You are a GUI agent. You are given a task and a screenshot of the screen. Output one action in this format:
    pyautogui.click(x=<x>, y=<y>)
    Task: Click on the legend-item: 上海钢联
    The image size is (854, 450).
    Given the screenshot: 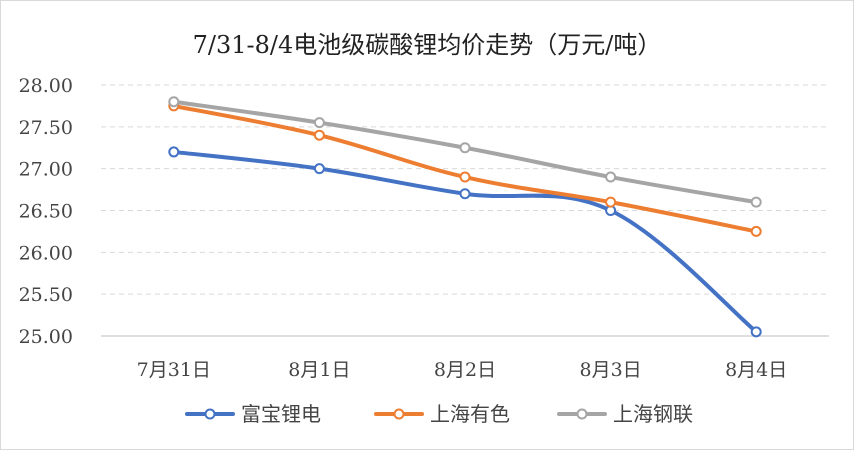 What is the action you would take?
    pyautogui.click(x=625, y=414)
    